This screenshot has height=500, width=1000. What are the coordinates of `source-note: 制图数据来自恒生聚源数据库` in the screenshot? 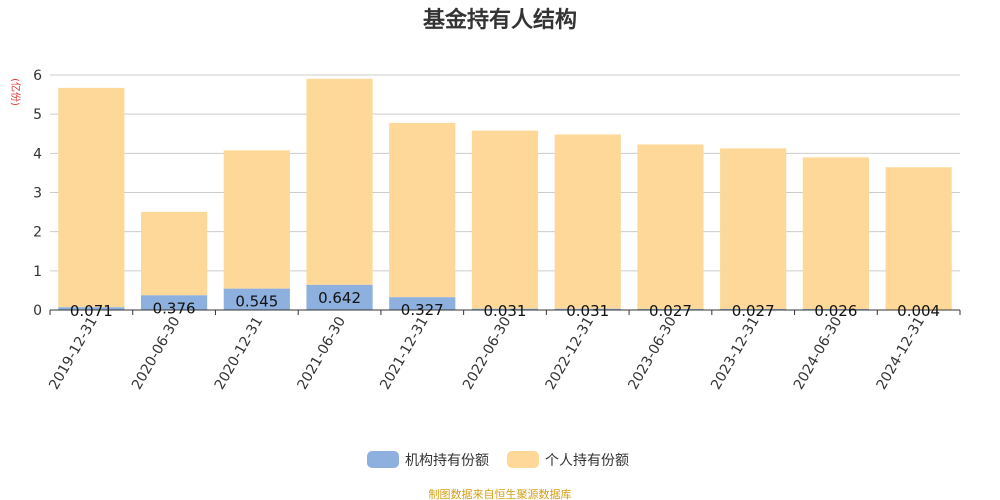 It's located at (500, 494).